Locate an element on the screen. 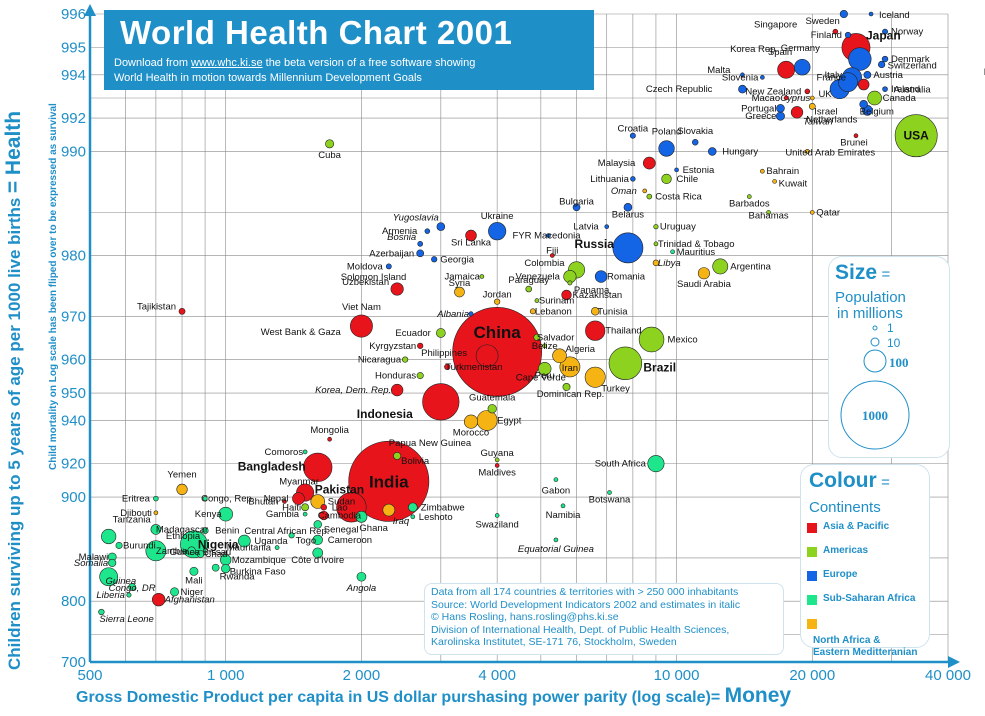  country-label: Lao is located at coordinates (340, 507).